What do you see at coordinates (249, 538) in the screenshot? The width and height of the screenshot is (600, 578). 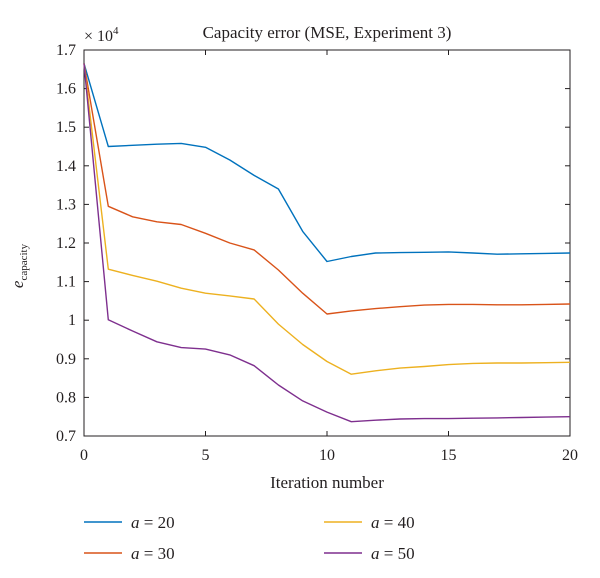 I see `legend: a = 20 a = 40 a = 30 a = 50` at bounding box center [249, 538].